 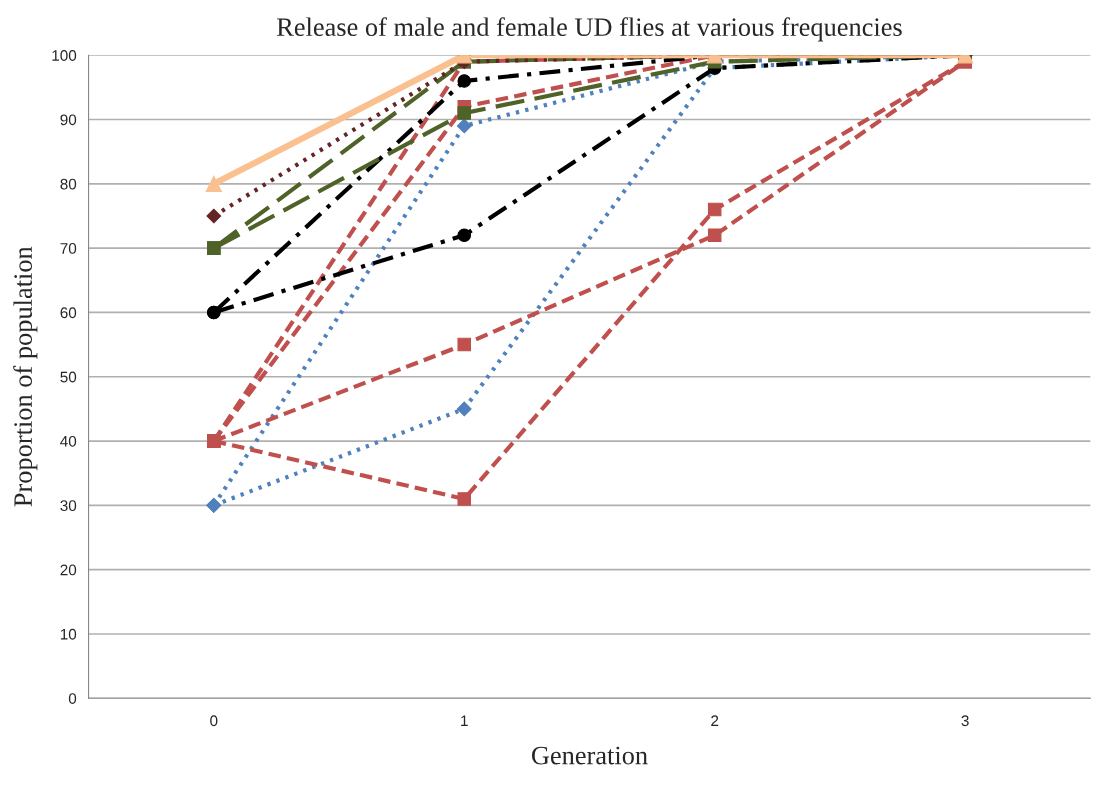 What do you see at coordinates (68, 506) in the screenshot?
I see `y-tick-label: 30` at bounding box center [68, 506].